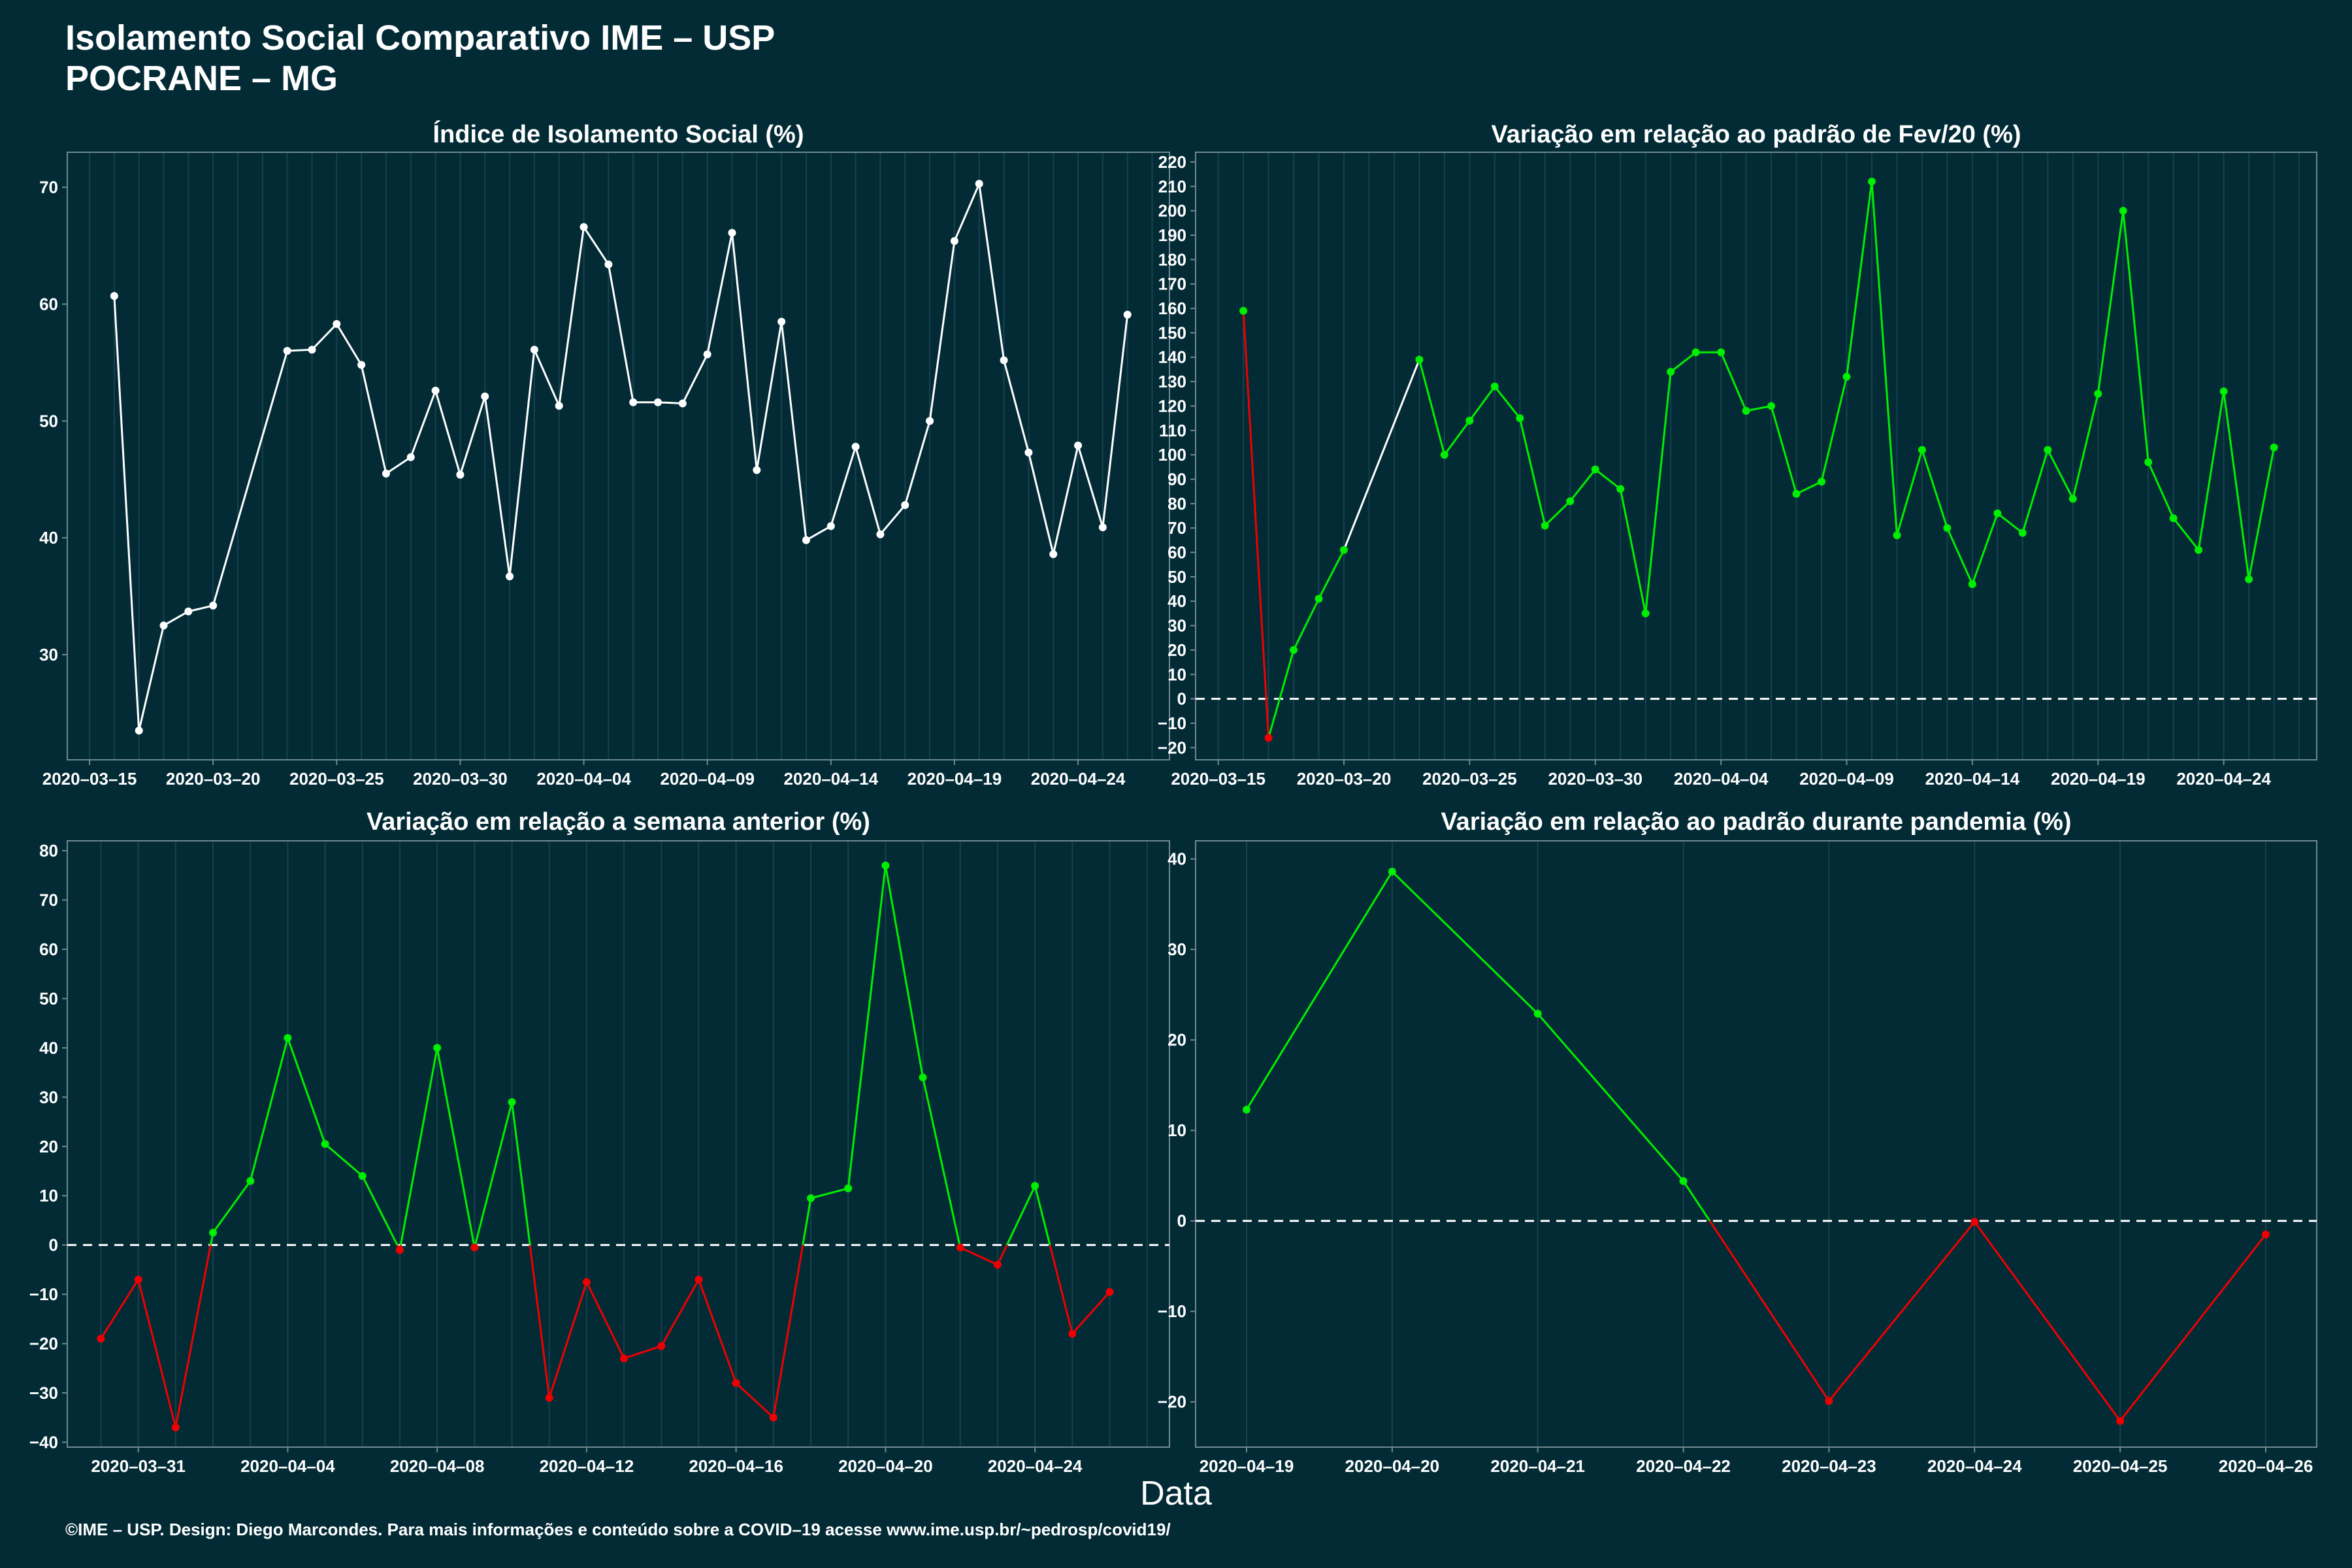  What do you see at coordinates (48, 421) in the screenshot?
I see `y-tick-label: 50` at bounding box center [48, 421].